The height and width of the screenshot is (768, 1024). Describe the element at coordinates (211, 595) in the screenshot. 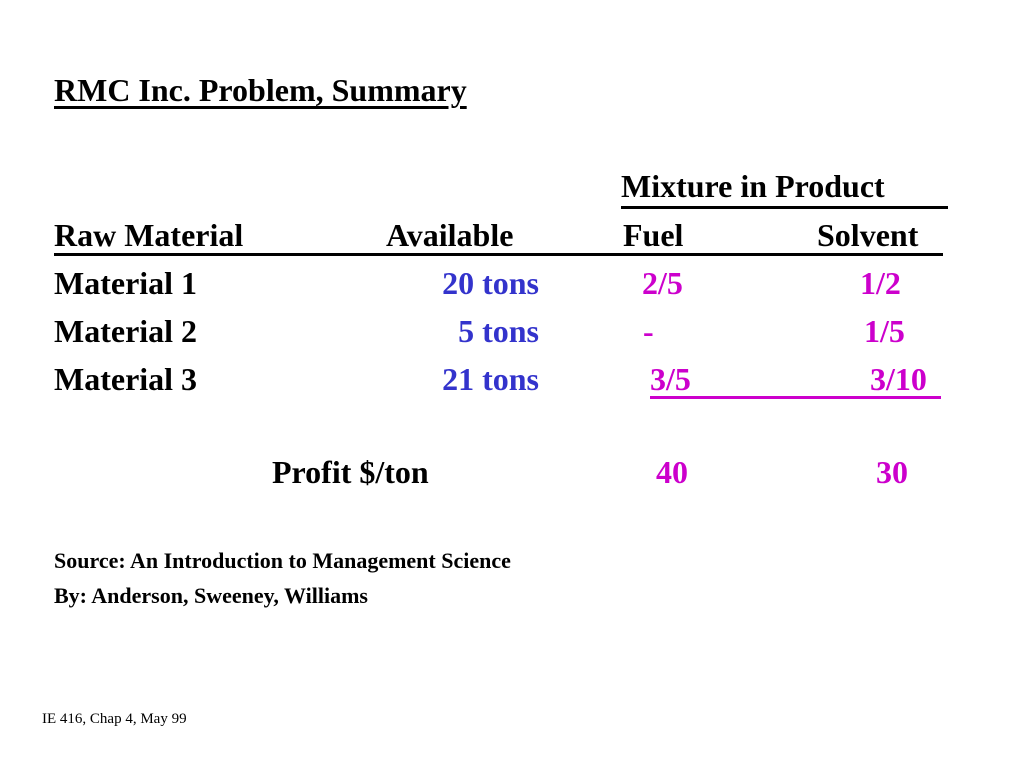

I see `source-line-2: By: Anderson, Sweeney, Williams` at that location.